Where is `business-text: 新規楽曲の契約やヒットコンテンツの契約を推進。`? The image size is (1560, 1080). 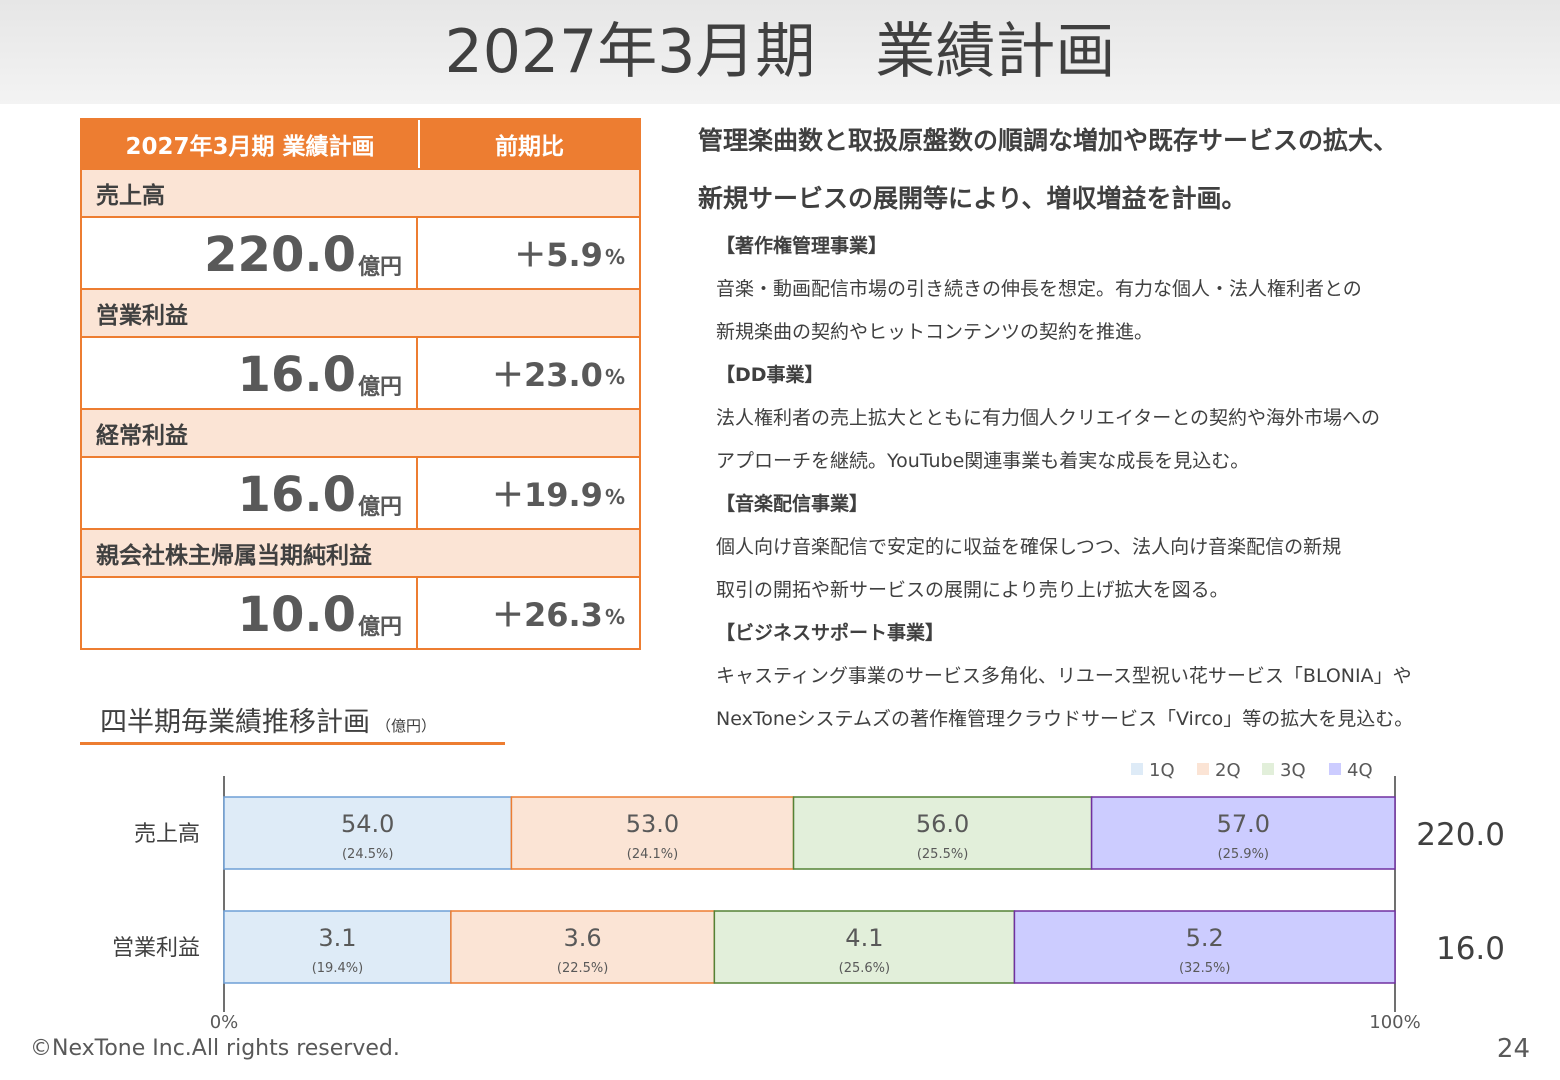
business-text: 新規楽曲の契約やヒットコンテンツの契約を推進。 is located at coordinates (935, 332).